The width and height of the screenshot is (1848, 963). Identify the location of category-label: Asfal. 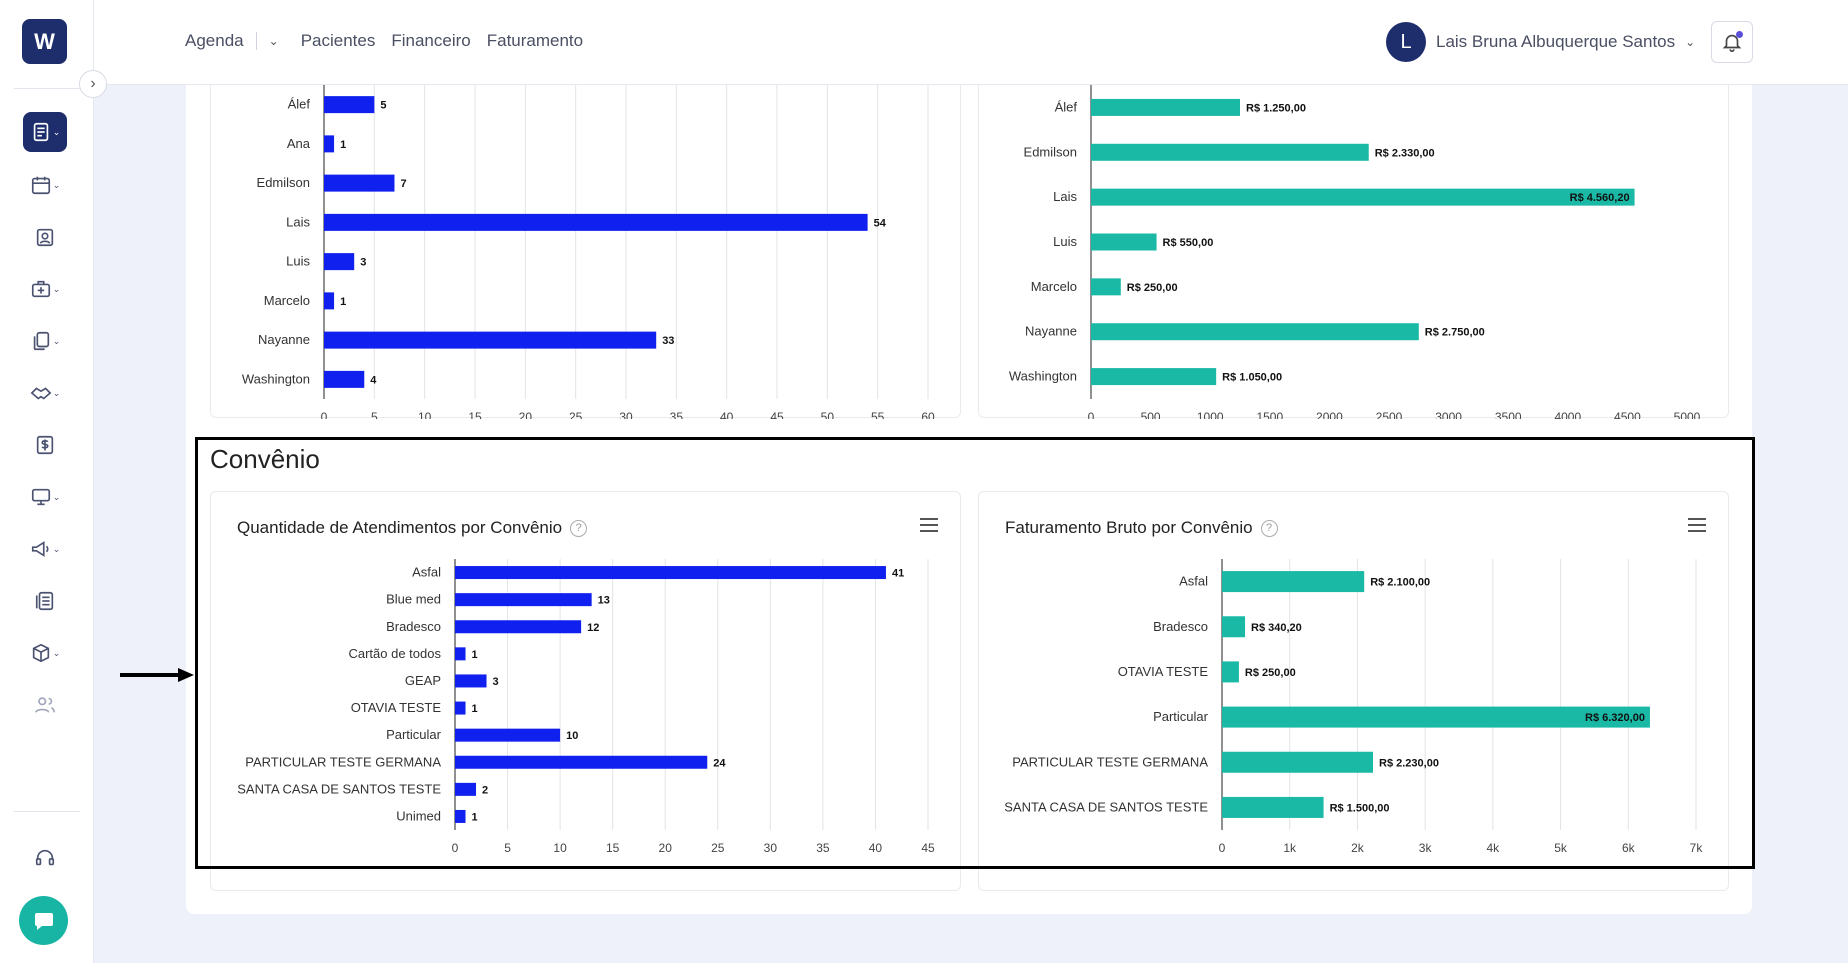
(1193, 581).